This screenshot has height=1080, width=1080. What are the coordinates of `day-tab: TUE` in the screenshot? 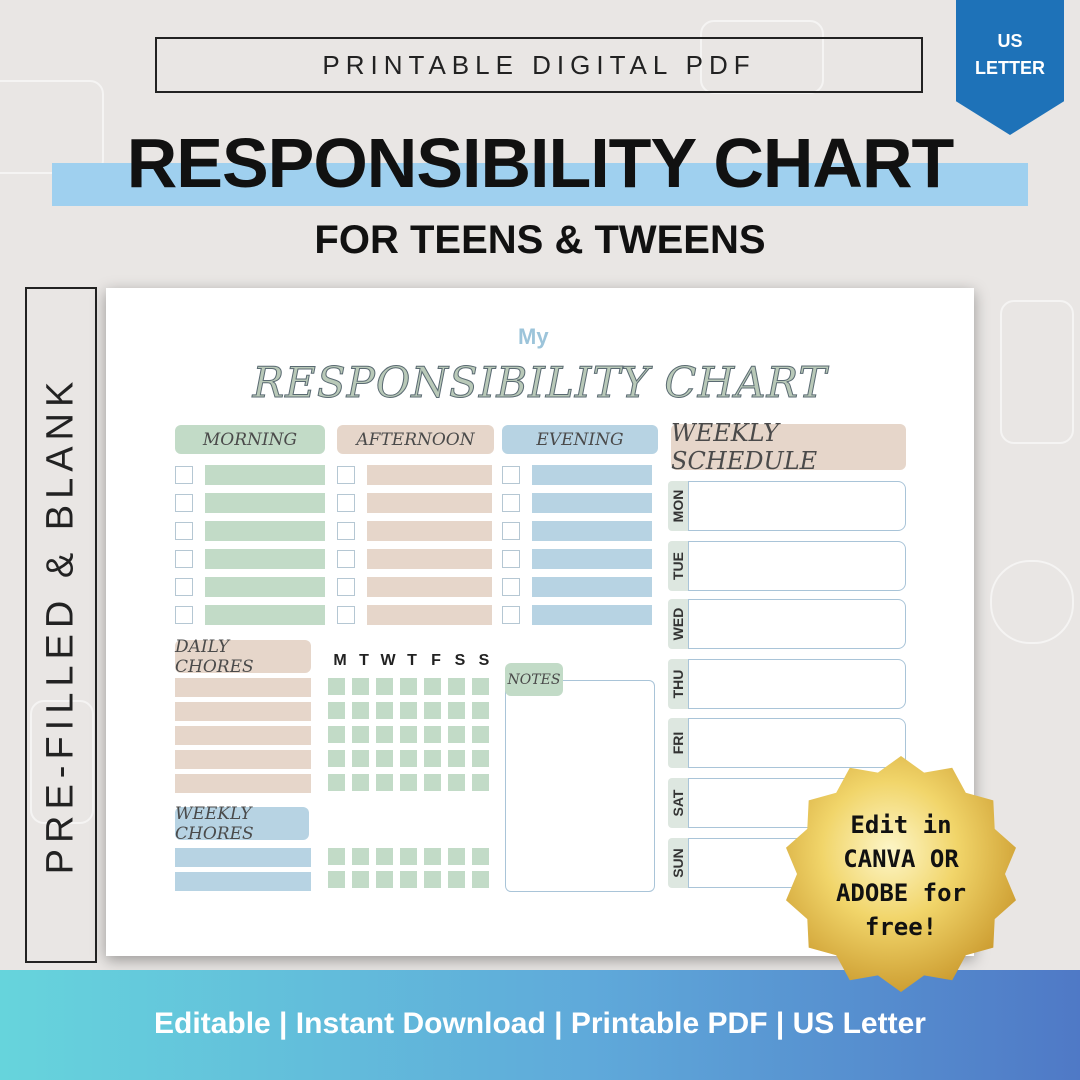 It's located at (678, 566).